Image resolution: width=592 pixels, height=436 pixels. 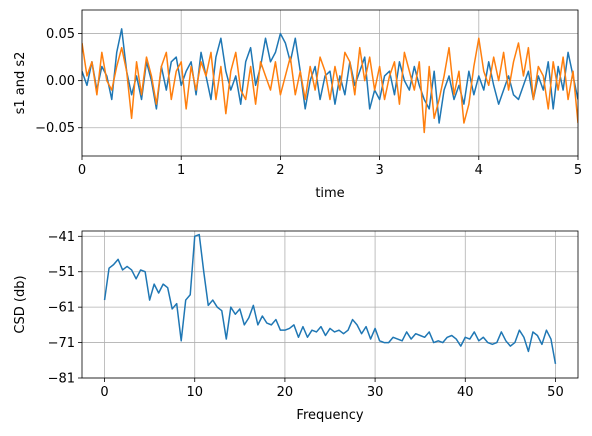 What do you see at coordinates (578, 170) in the screenshot?
I see `x-tick-label: 5` at bounding box center [578, 170].